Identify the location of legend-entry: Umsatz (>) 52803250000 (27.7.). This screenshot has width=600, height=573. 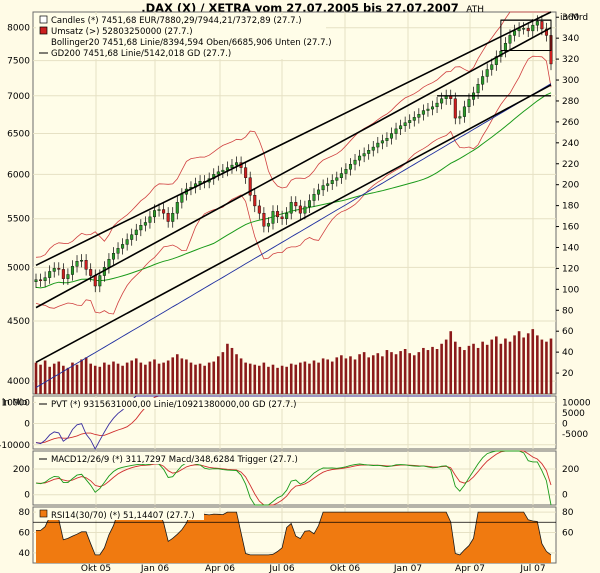
(122, 32).